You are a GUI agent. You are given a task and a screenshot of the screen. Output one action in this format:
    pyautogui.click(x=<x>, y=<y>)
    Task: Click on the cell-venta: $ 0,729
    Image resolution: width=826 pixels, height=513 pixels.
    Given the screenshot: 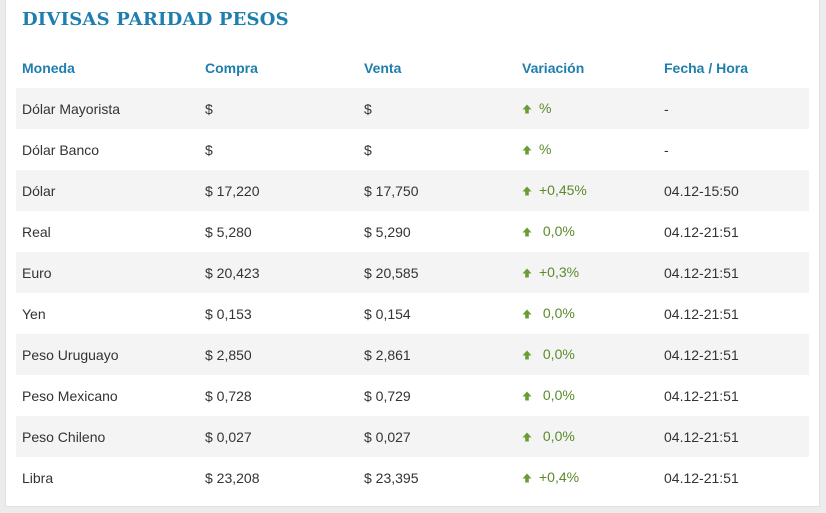 What is the action you would take?
    pyautogui.click(x=437, y=395)
    